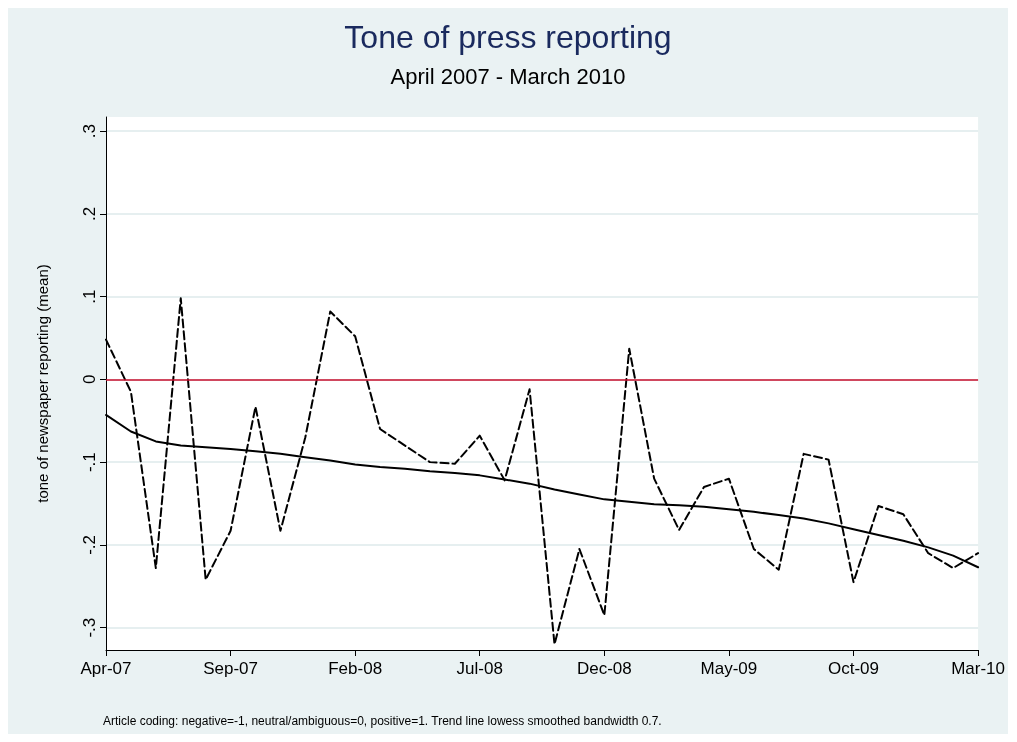 This screenshot has height=742, width=1017. I want to click on chart-title: Tone of press reporting, so click(508, 37).